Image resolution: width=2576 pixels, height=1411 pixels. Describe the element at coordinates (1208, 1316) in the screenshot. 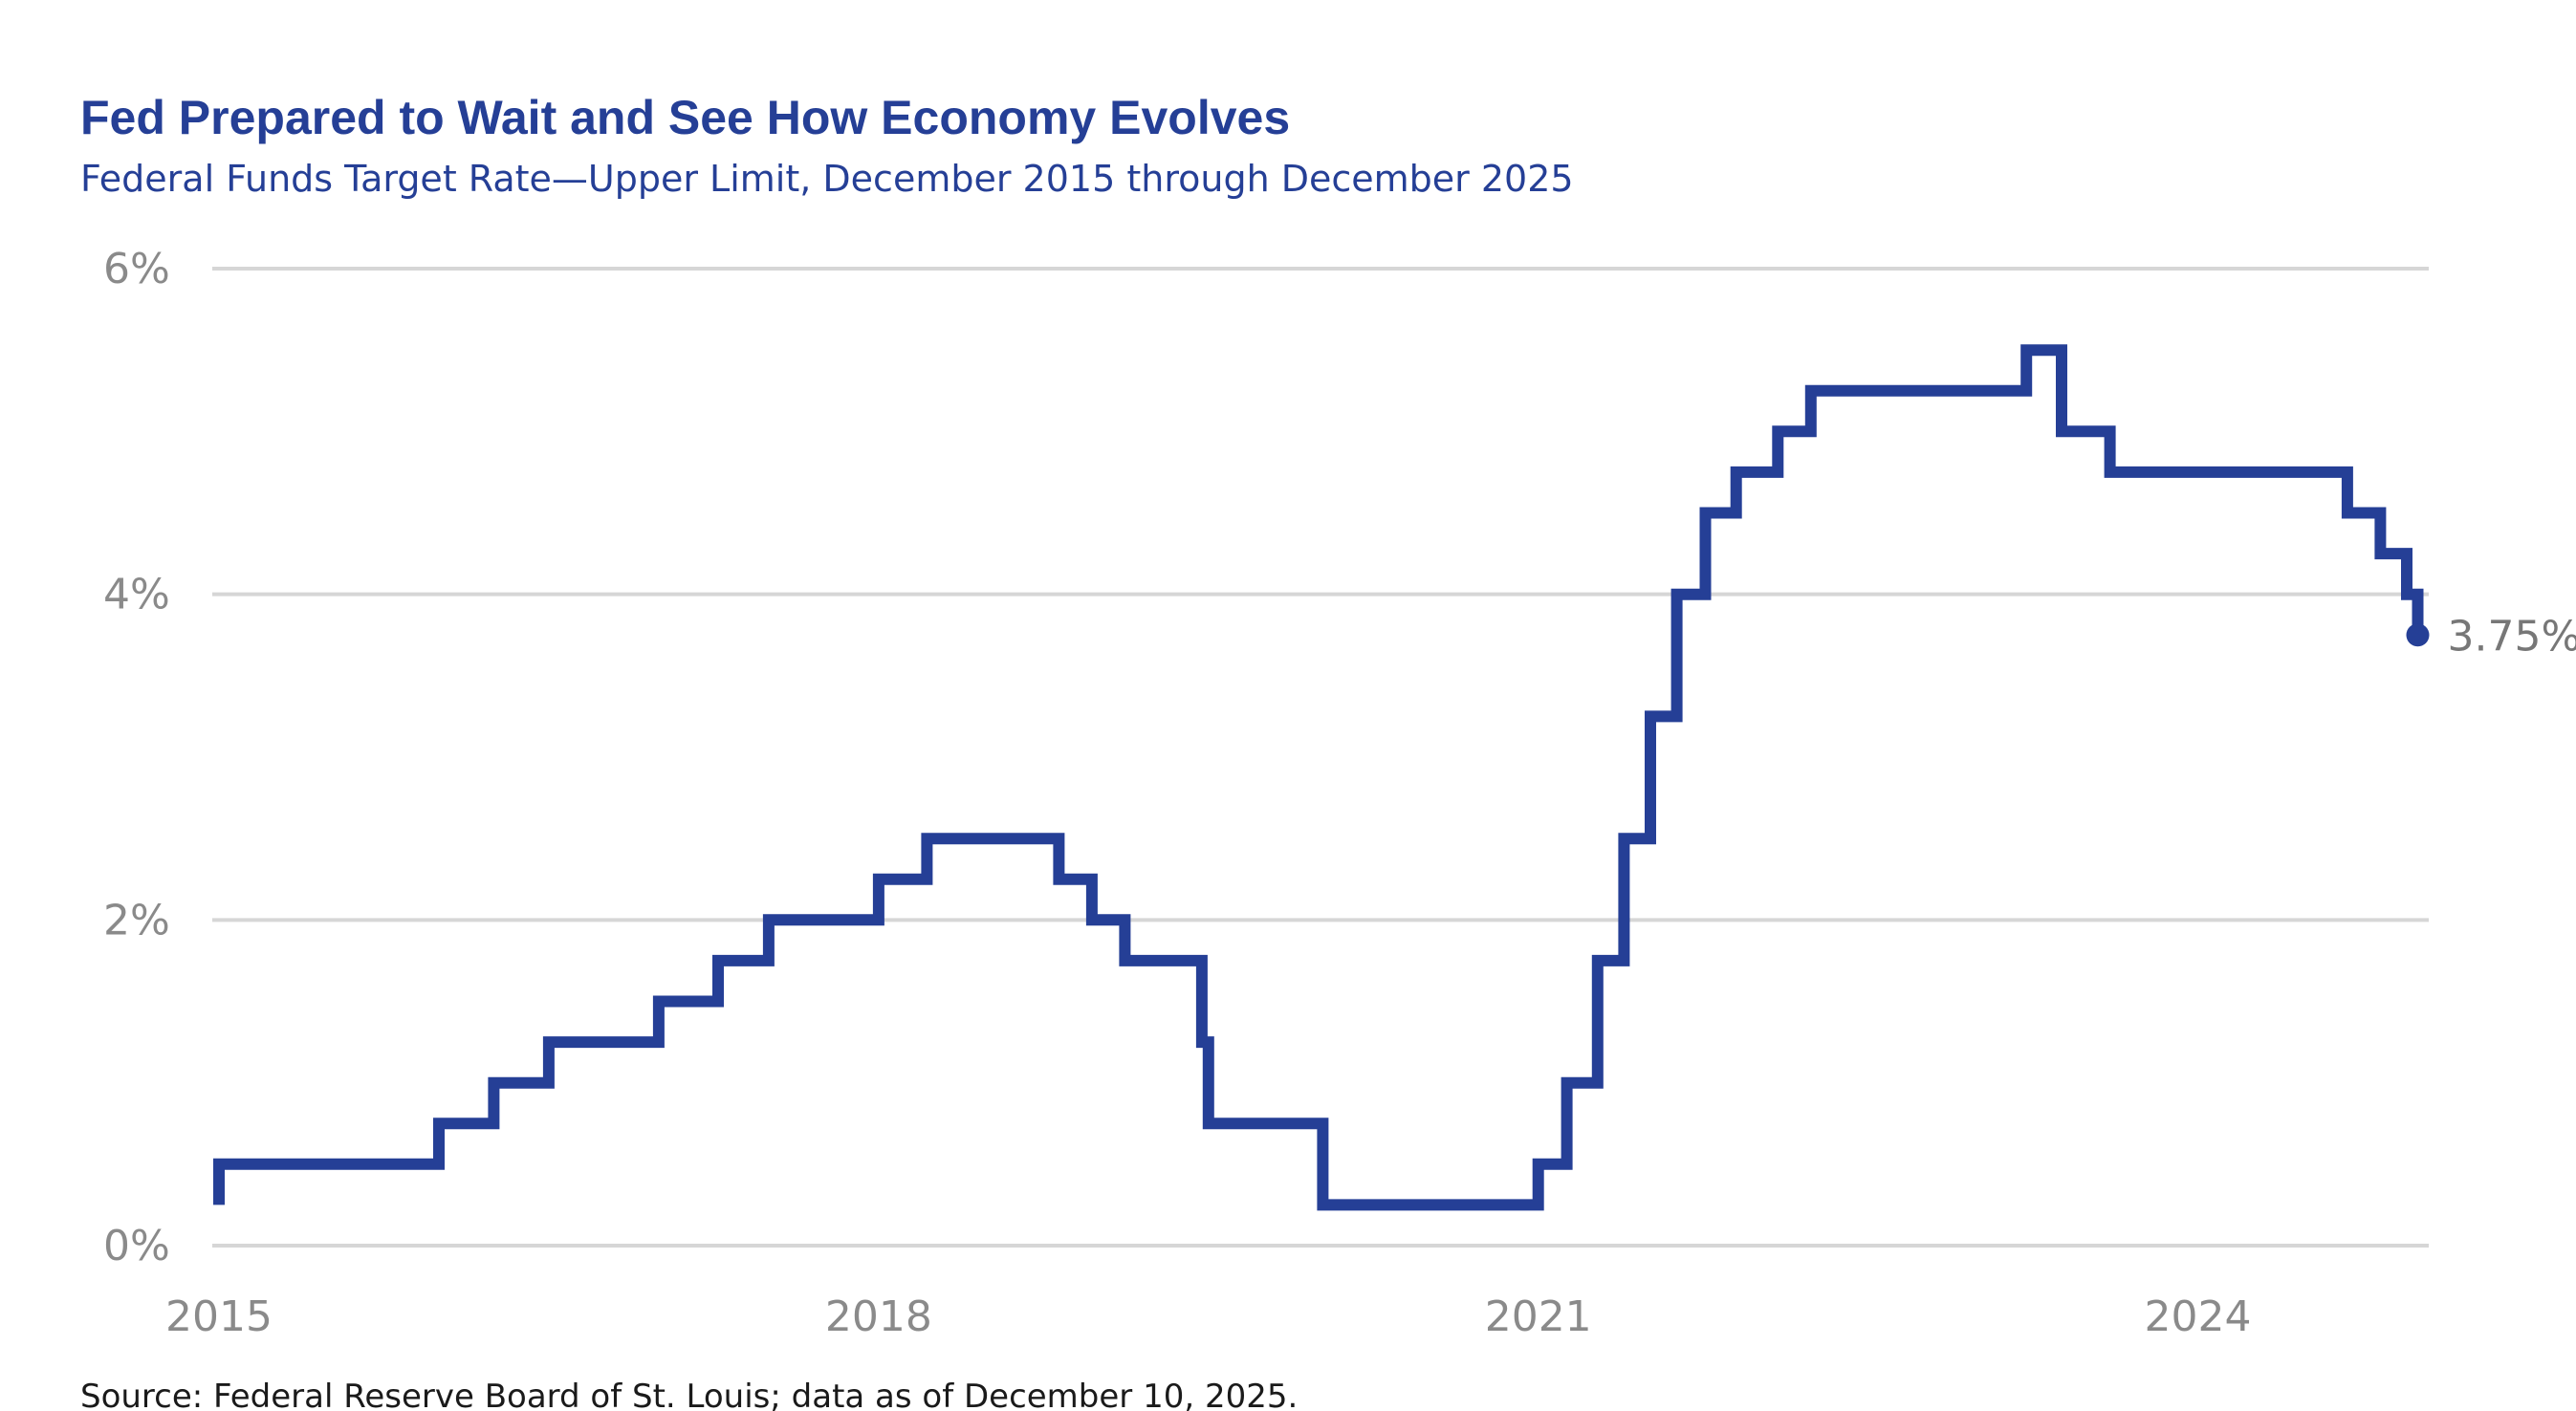

I see `x-axis-ticks: 2015 2018 2021 2024` at that location.